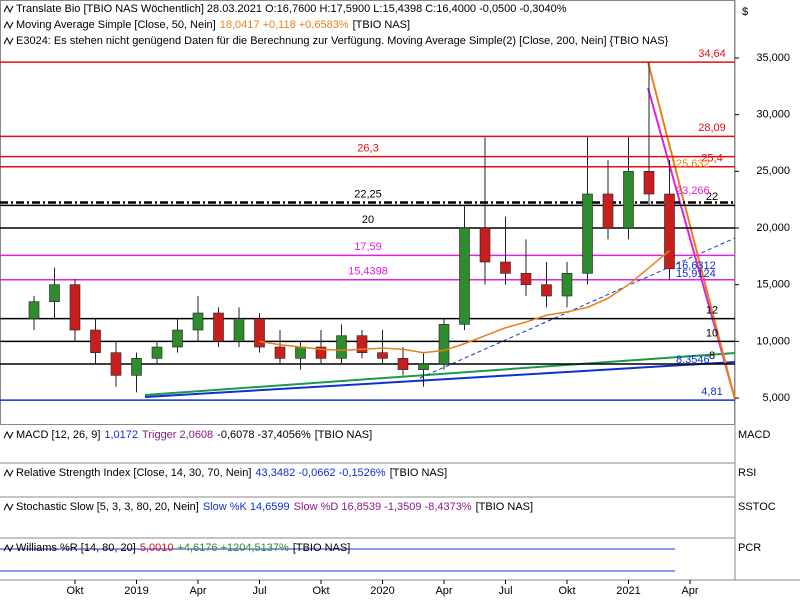 The height and width of the screenshot is (600, 800). I want to click on x-tick-label: 2020, so click(382, 591).